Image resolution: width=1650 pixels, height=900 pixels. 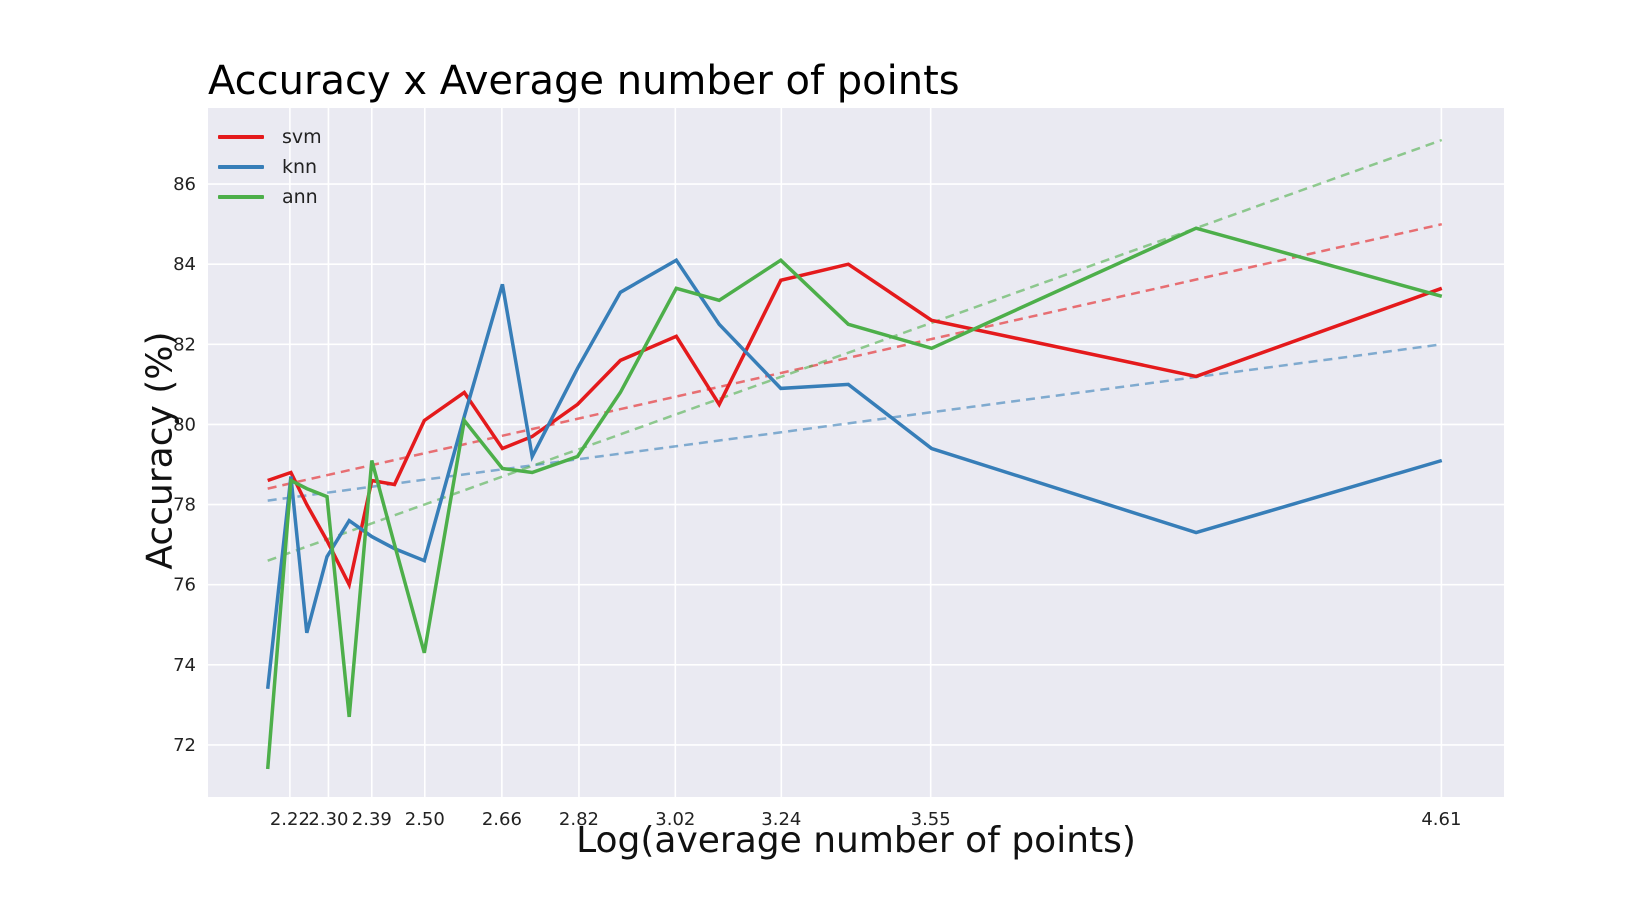 What do you see at coordinates (302, 137) in the screenshot?
I see `legend-label-svm: svm` at bounding box center [302, 137].